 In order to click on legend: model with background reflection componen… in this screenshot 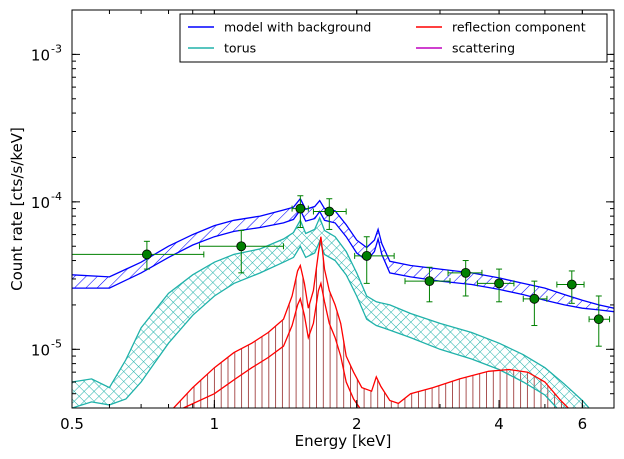, I will do `click(393, 38)`.